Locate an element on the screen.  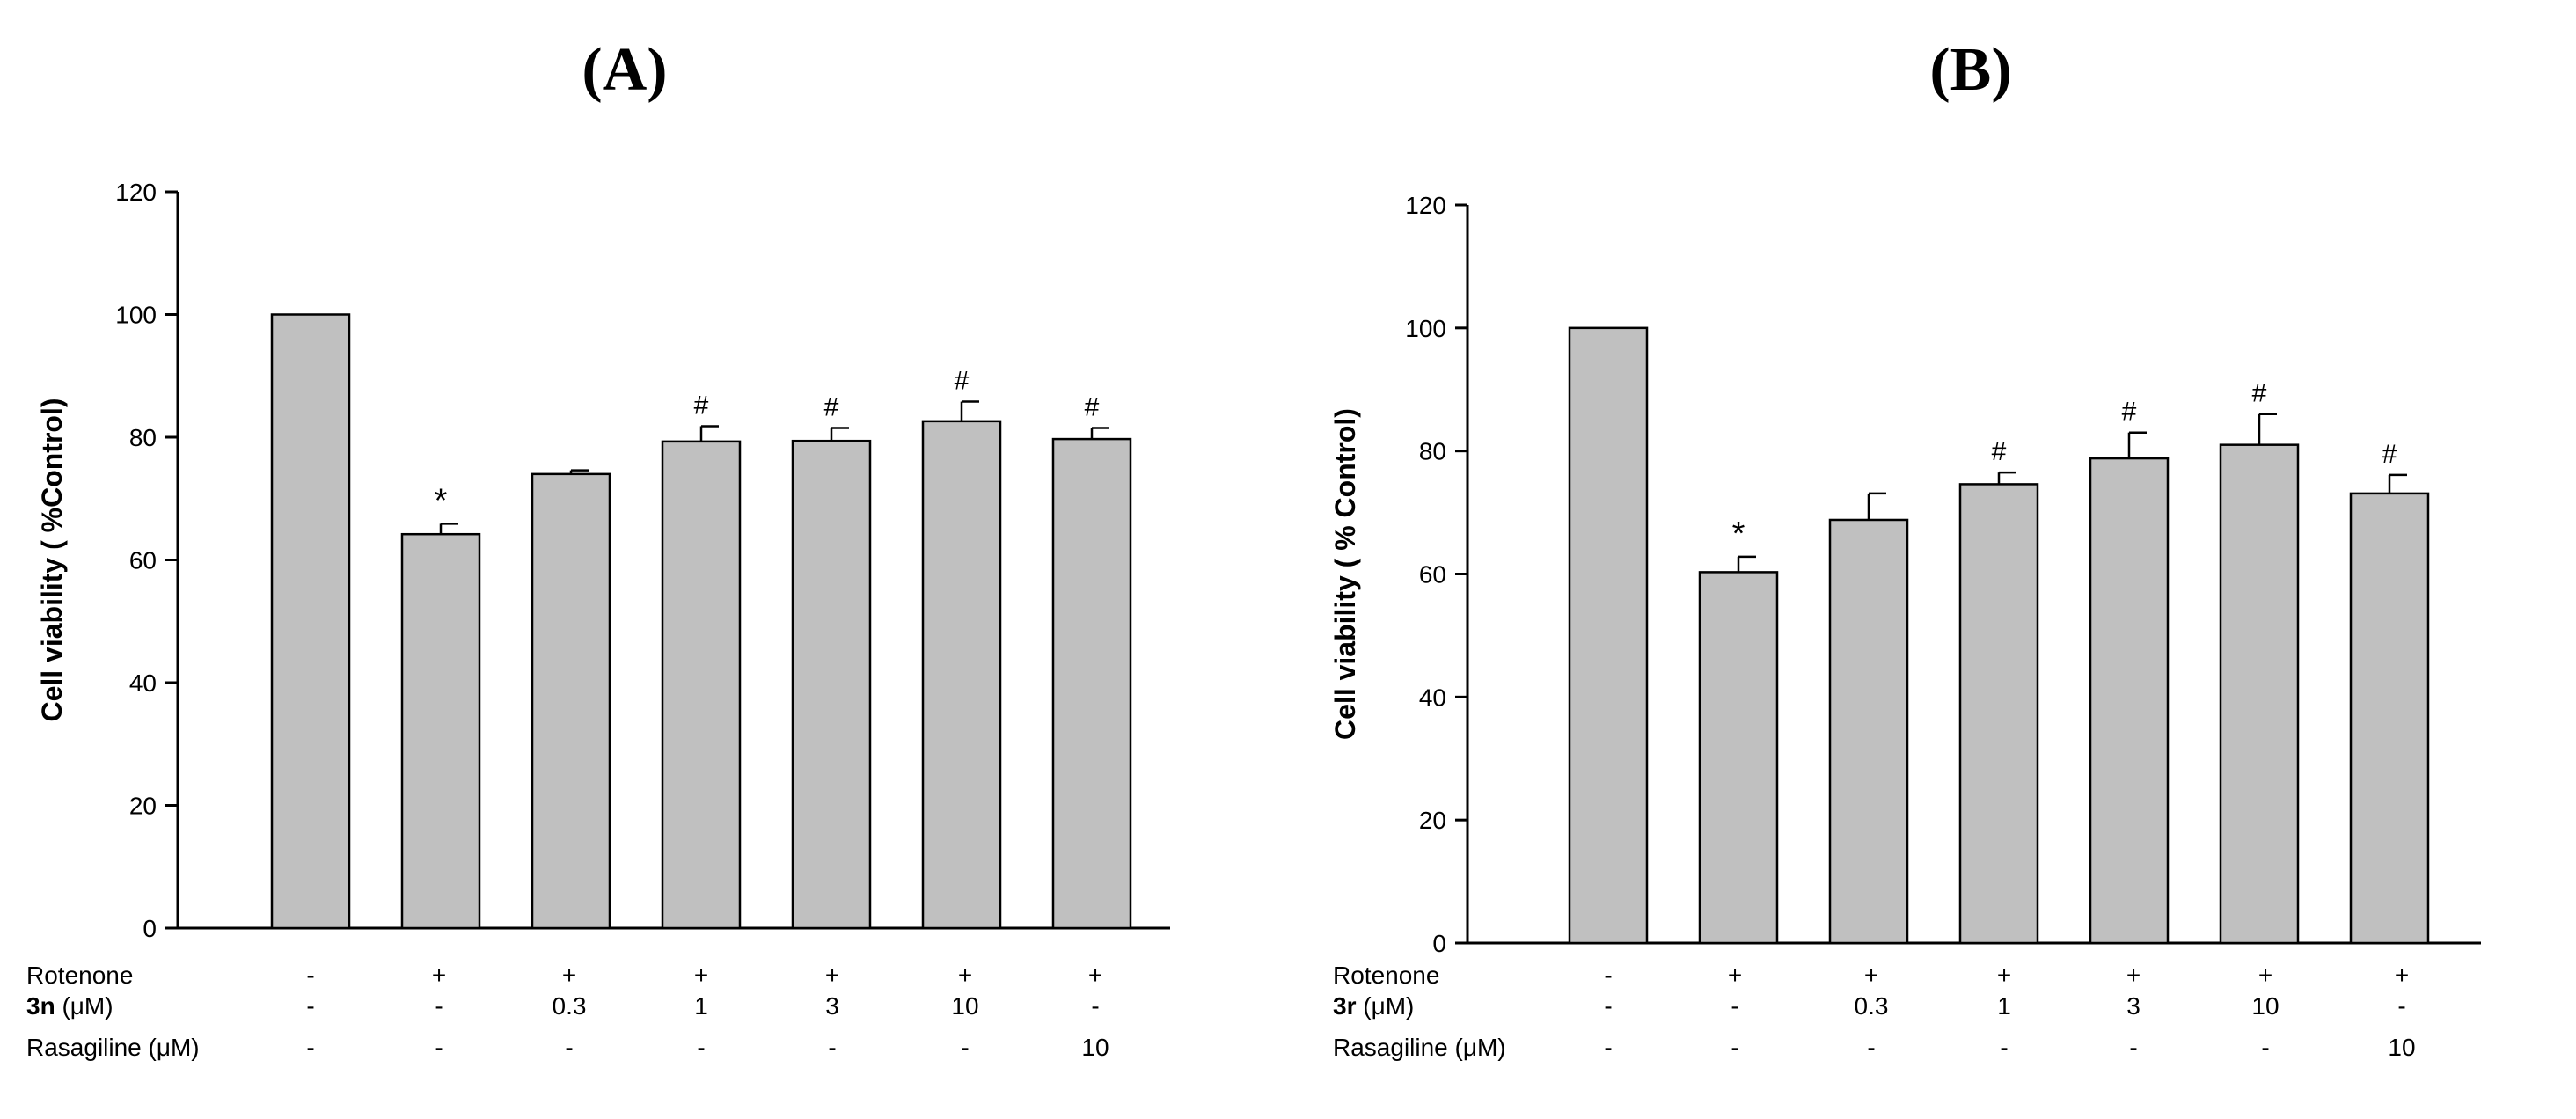
chartb-y-tick-label: 40 is located at coordinates (1432, 698).